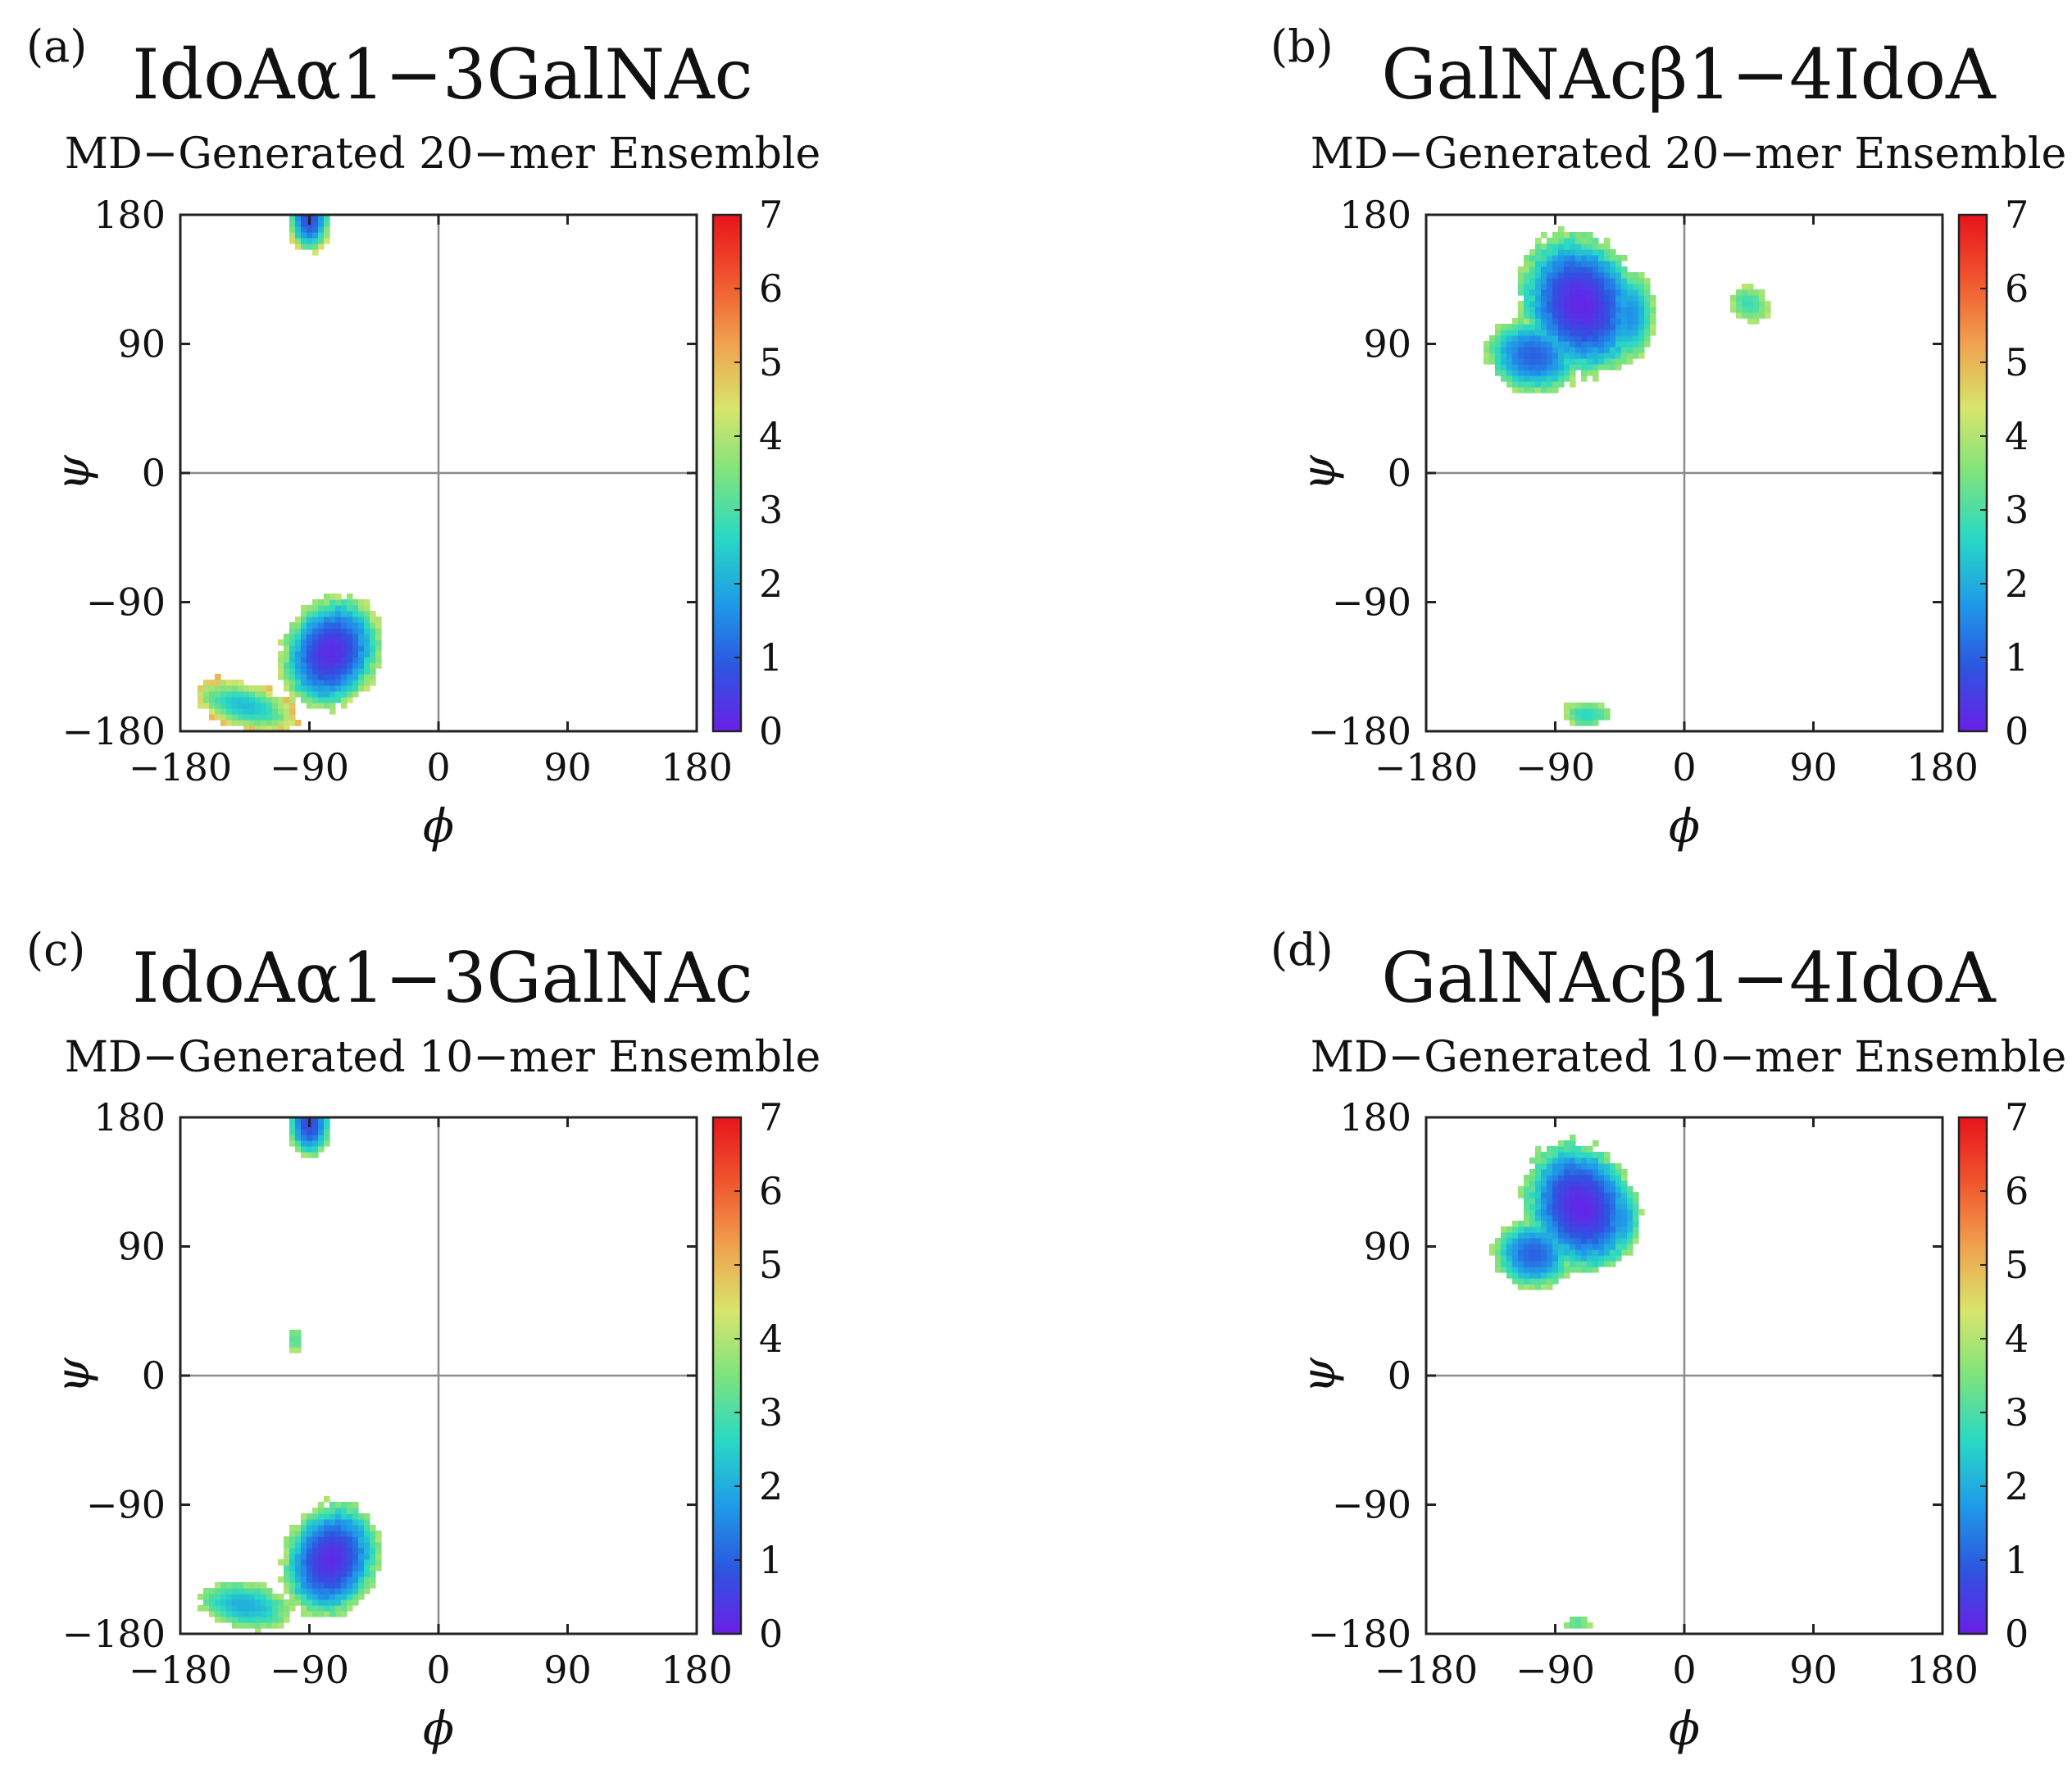  What do you see at coordinates (1399, 473) in the screenshot?
I see `y-tick-label: 0` at bounding box center [1399, 473].